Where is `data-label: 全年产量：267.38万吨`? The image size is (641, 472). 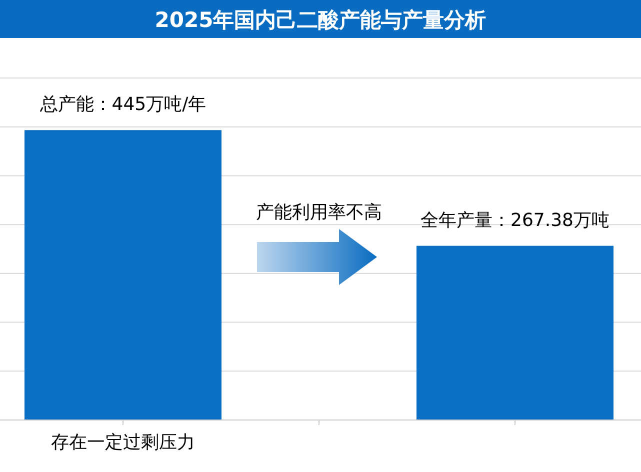 data-label: 全年产量：267.38万吨 is located at coordinates (515, 220).